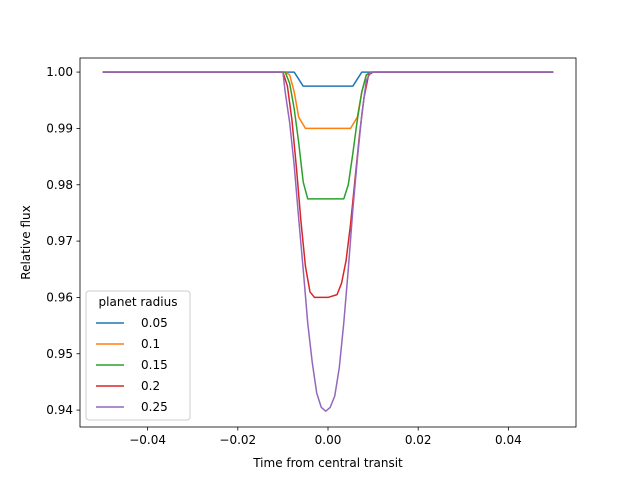 The height and width of the screenshot is (480, 640). What do you see at coordinates (508, 440) in the screenshot?
I see `x-tick-label: 0.04` at bounding box center [508, 440].